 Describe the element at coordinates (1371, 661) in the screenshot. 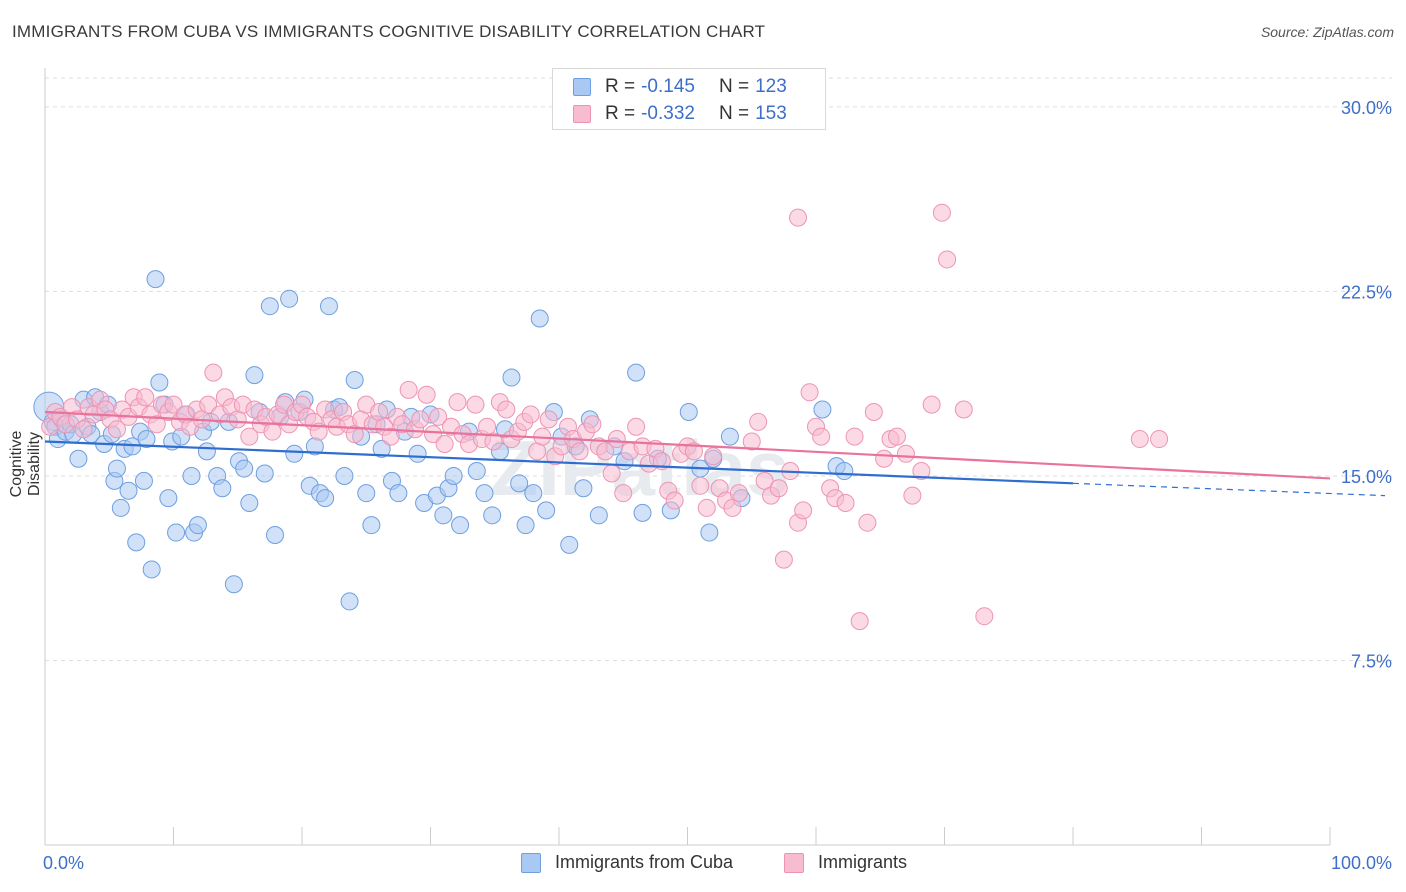

I see `y-tick-label: 7.5%` at that location.